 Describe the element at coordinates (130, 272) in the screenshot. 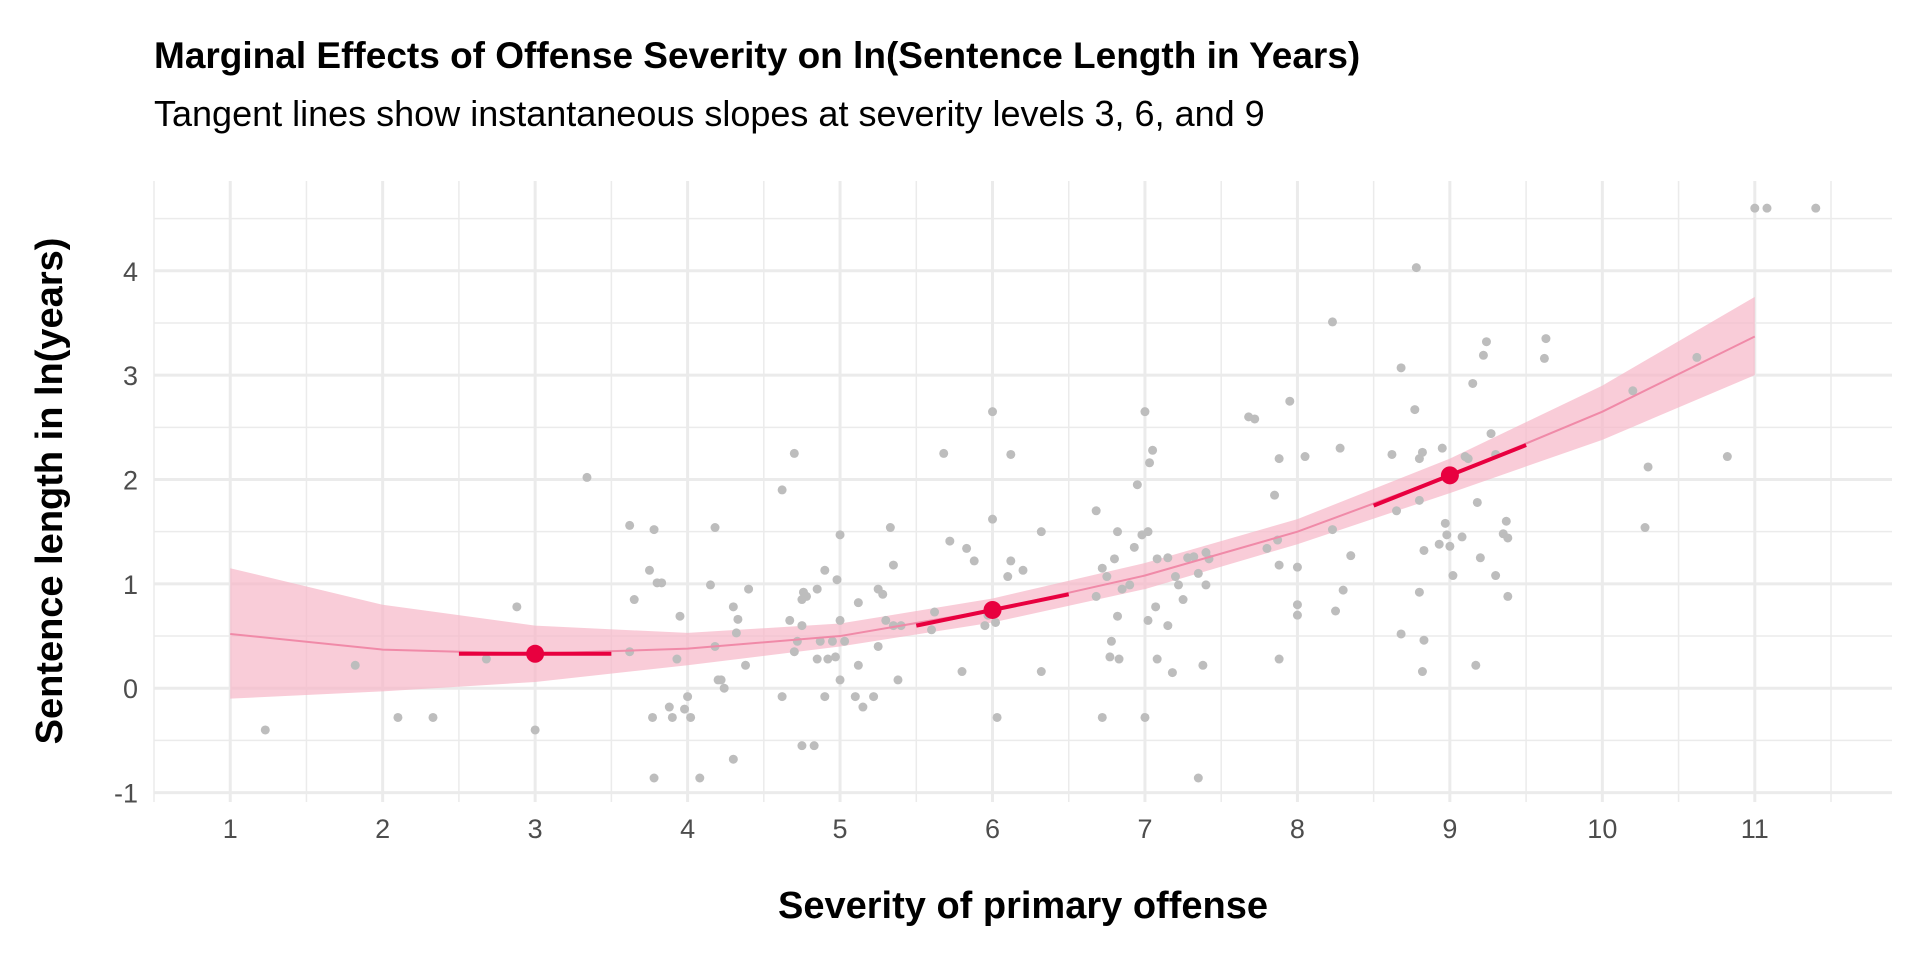

I see `y-tick-label: 4` at that location.